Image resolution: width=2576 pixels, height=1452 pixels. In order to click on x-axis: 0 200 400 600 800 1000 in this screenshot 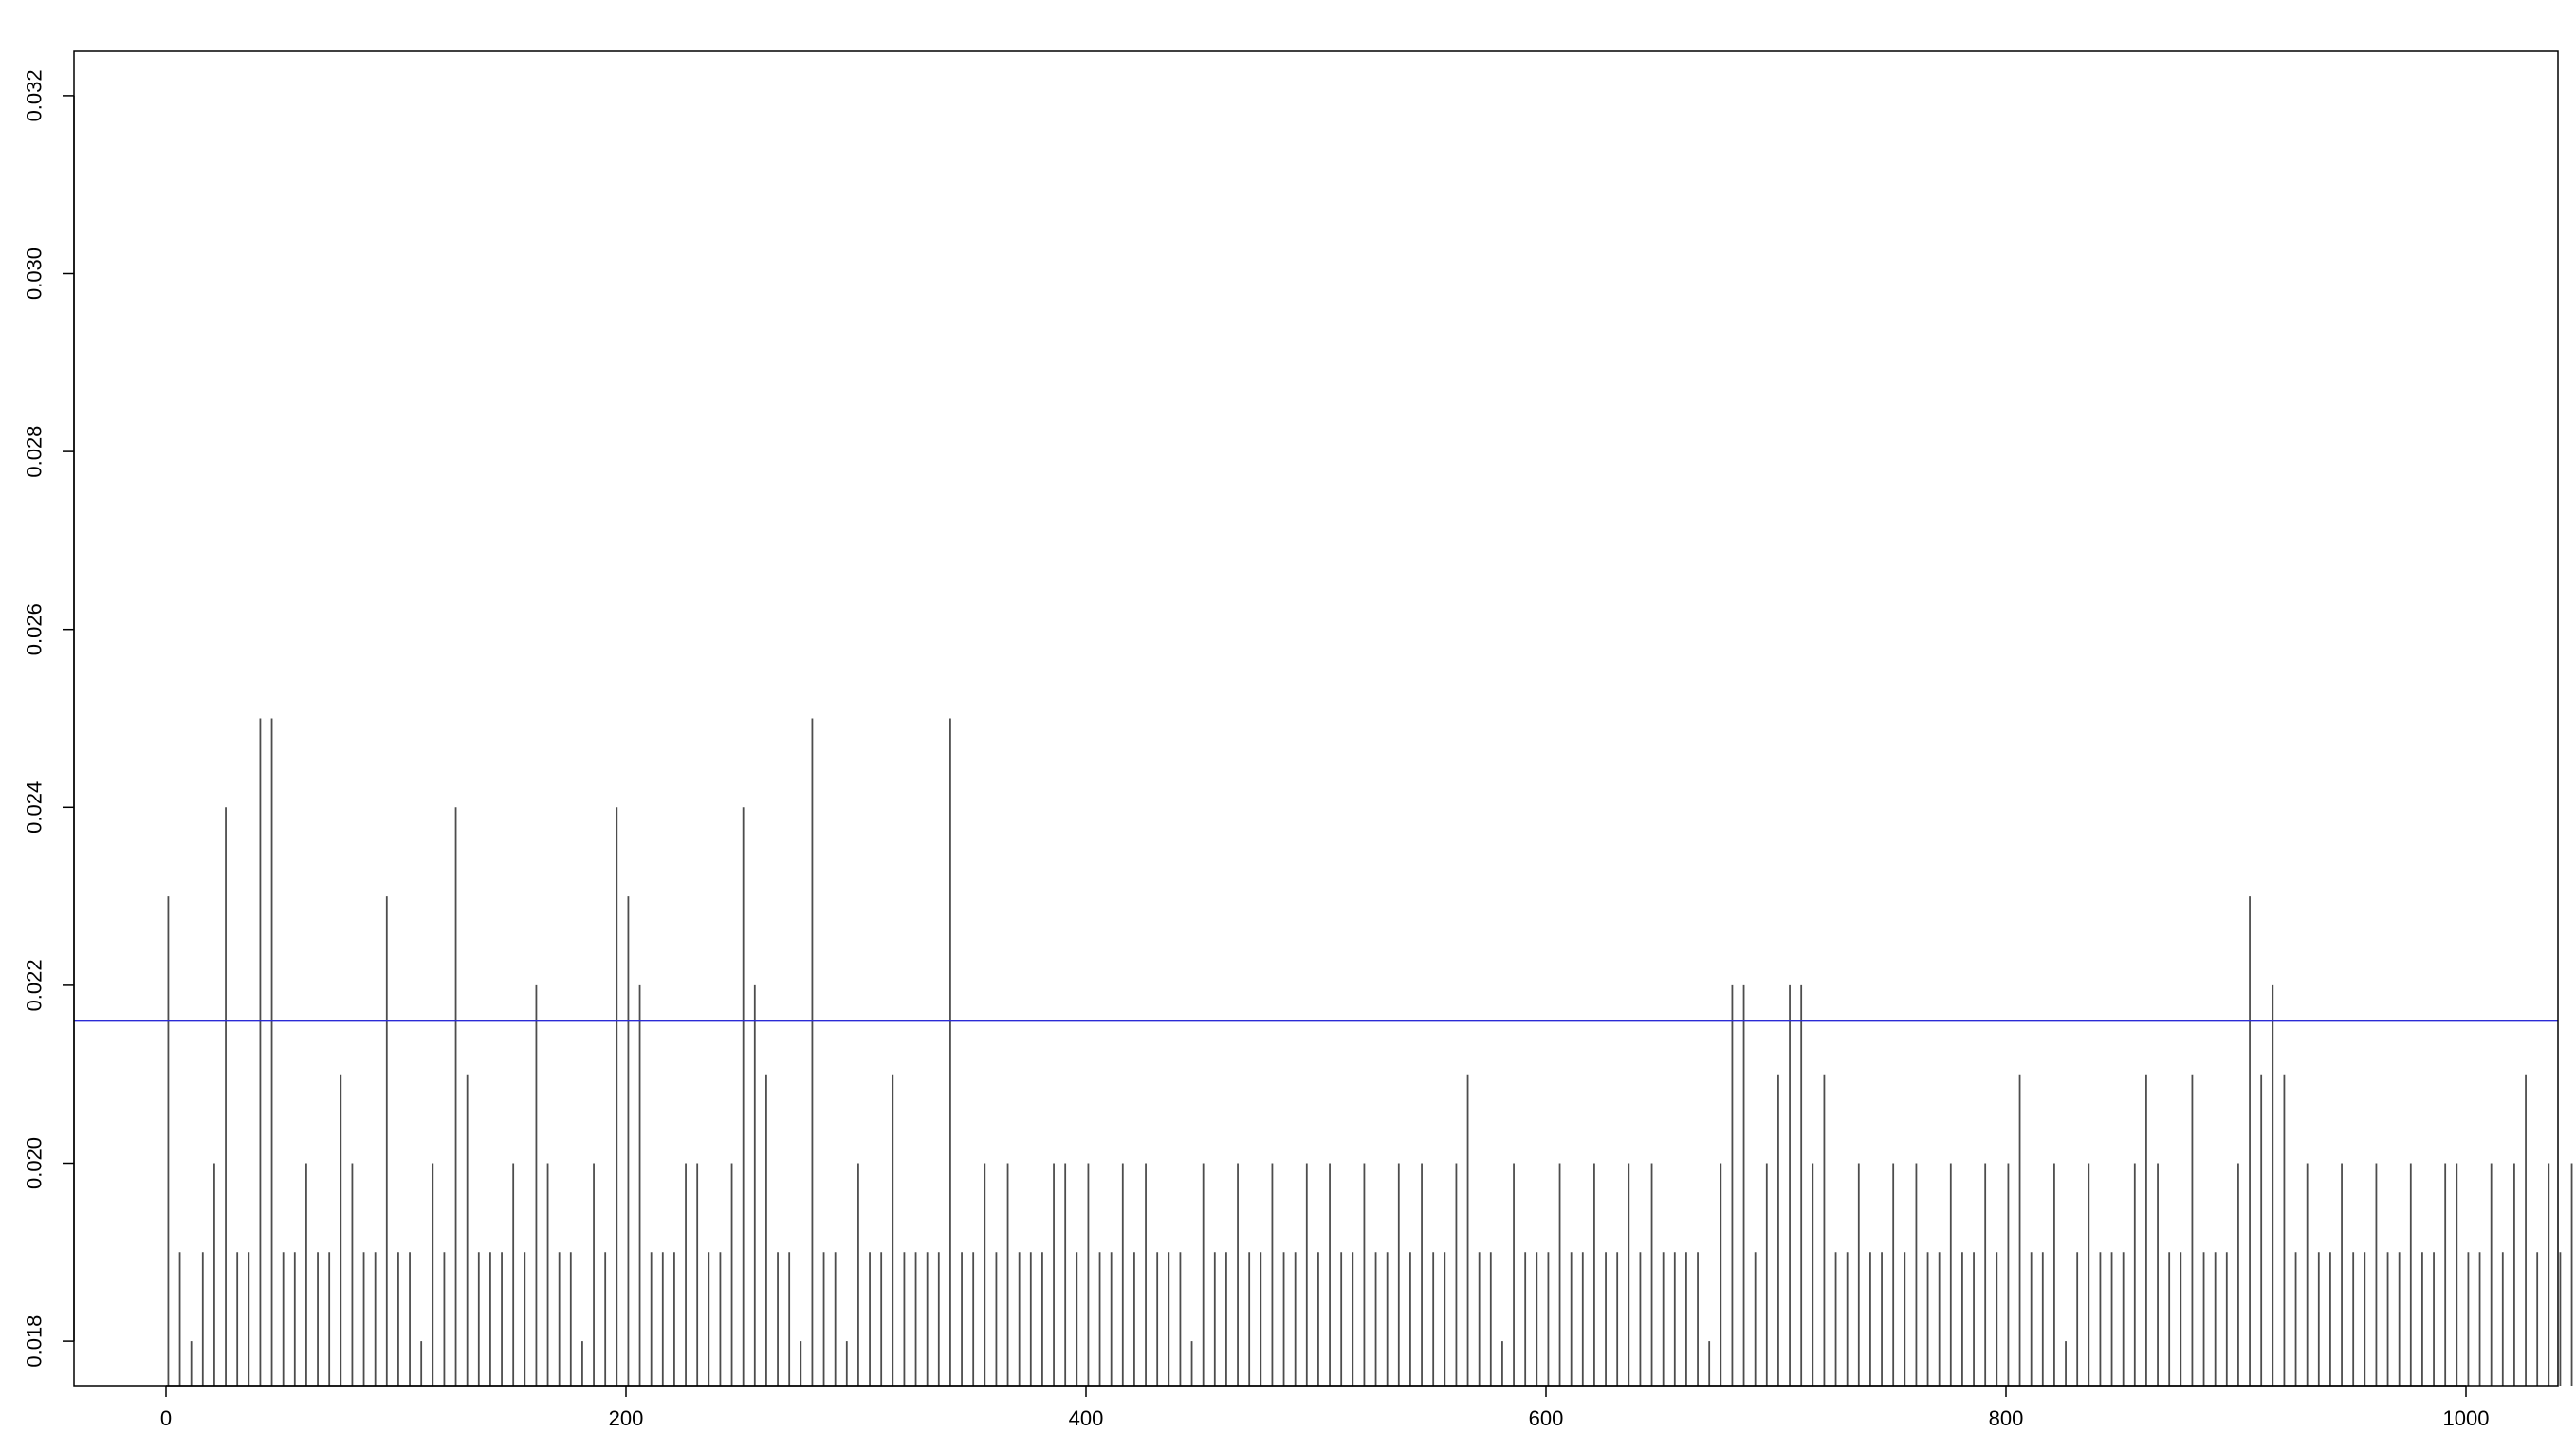, I will do `click(1325, 1407)`.